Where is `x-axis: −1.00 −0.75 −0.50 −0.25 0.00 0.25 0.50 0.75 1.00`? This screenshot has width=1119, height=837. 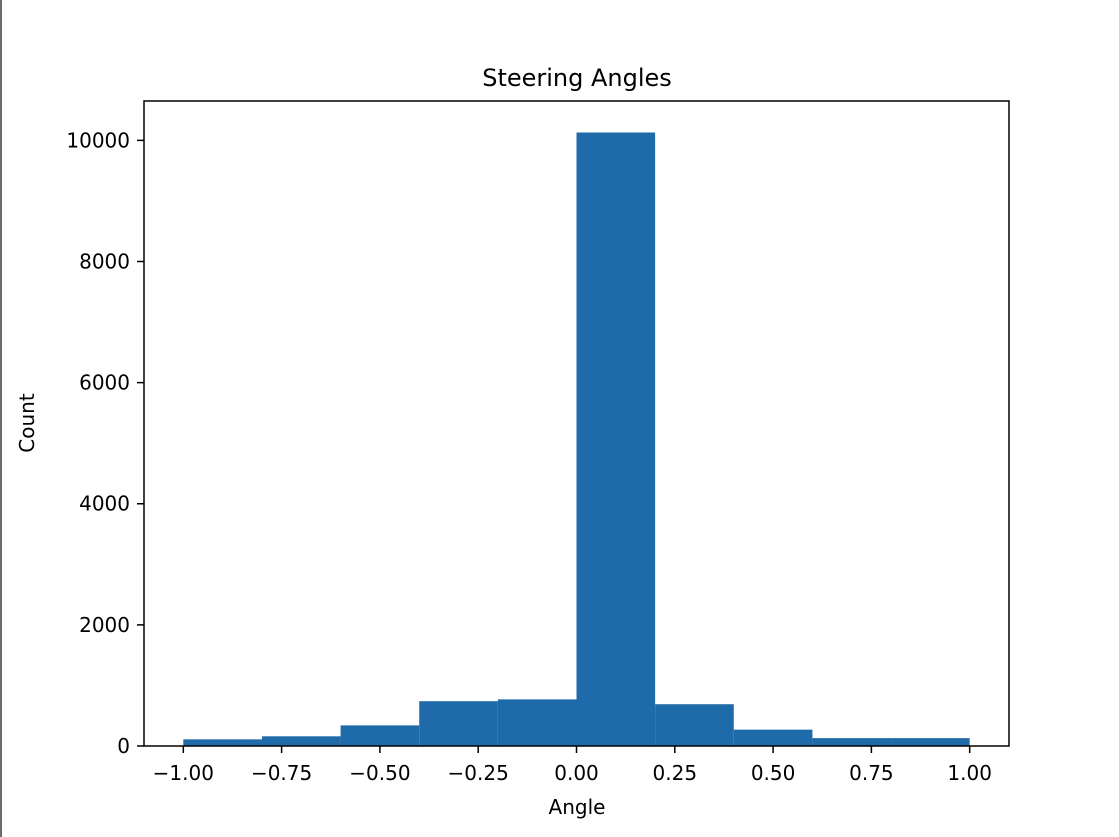
x-axis: −1.00 −0.75 −0.50 −0.25 0.00 0.25 0.50 0.75 1.00 is located at coordinates (572, 765).